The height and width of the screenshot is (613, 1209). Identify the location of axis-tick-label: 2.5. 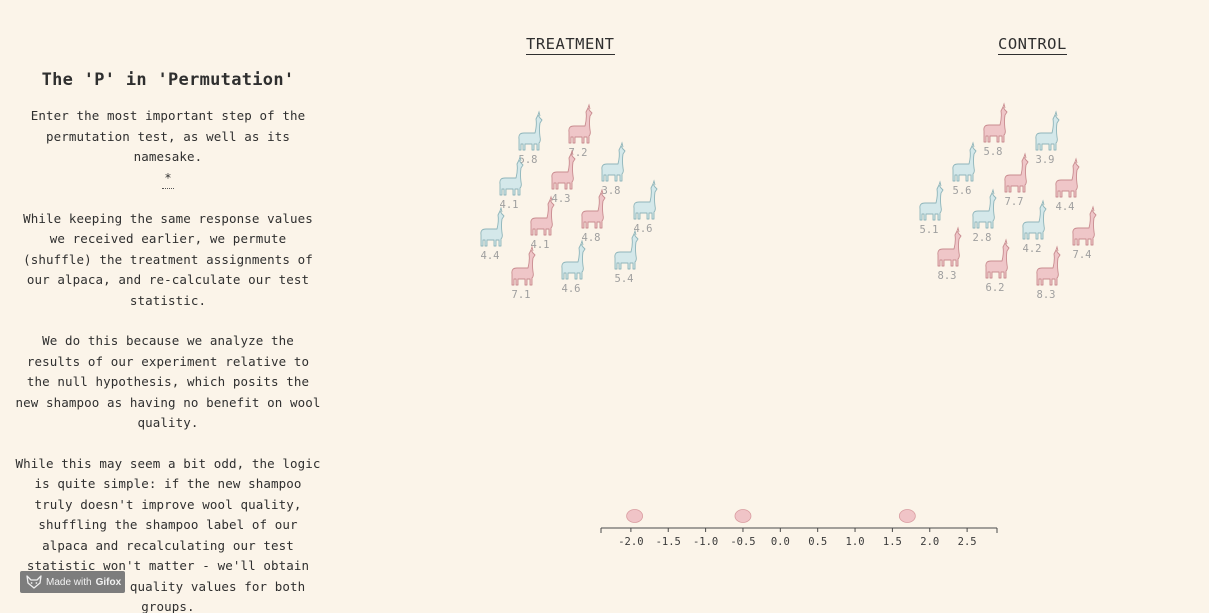
(967, 542).